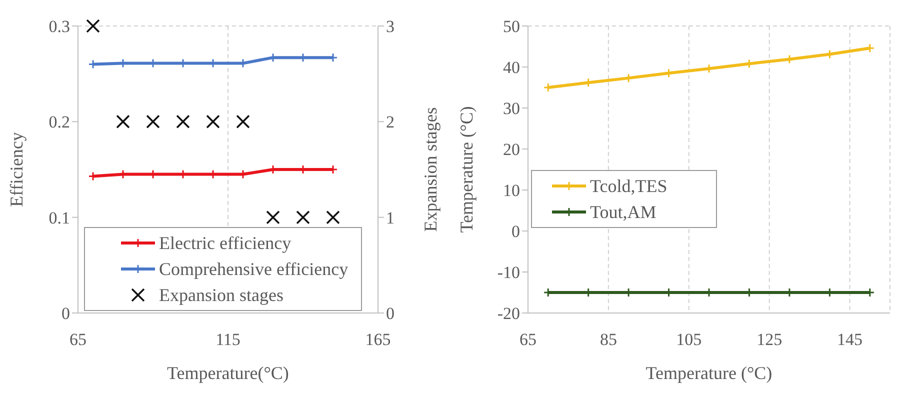  I want to click on x-tick-label: 115, so click(228, 340).